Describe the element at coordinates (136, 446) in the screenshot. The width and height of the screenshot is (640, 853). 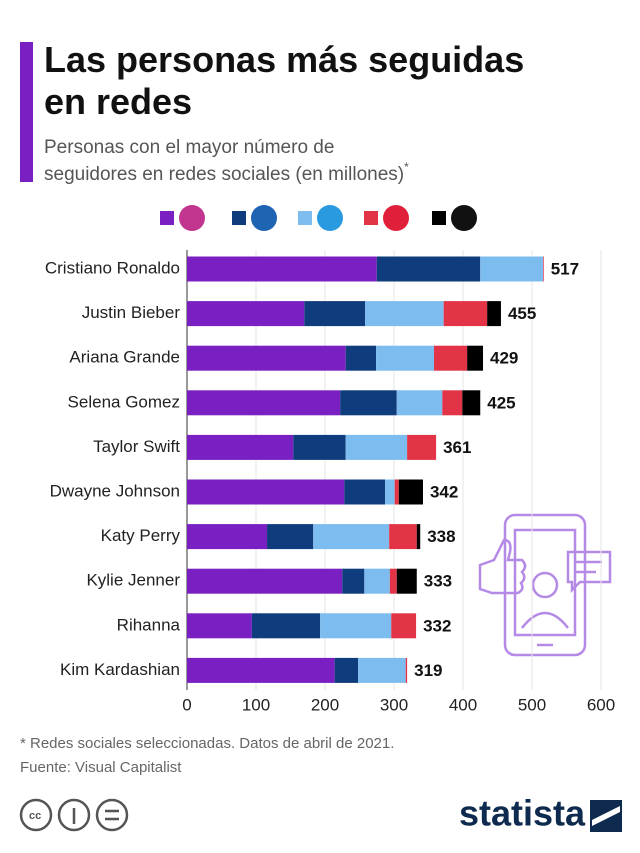
I see `y-tick-label: Taylor Swift` at that location.